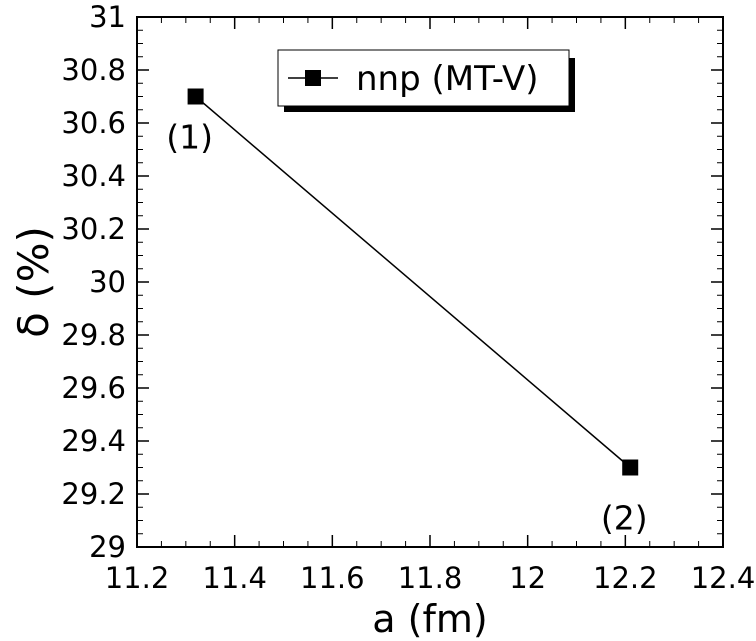  Describe the element at coordinates (189, 137) in the screenshot. I see `data-point-label: (1)` at that location.